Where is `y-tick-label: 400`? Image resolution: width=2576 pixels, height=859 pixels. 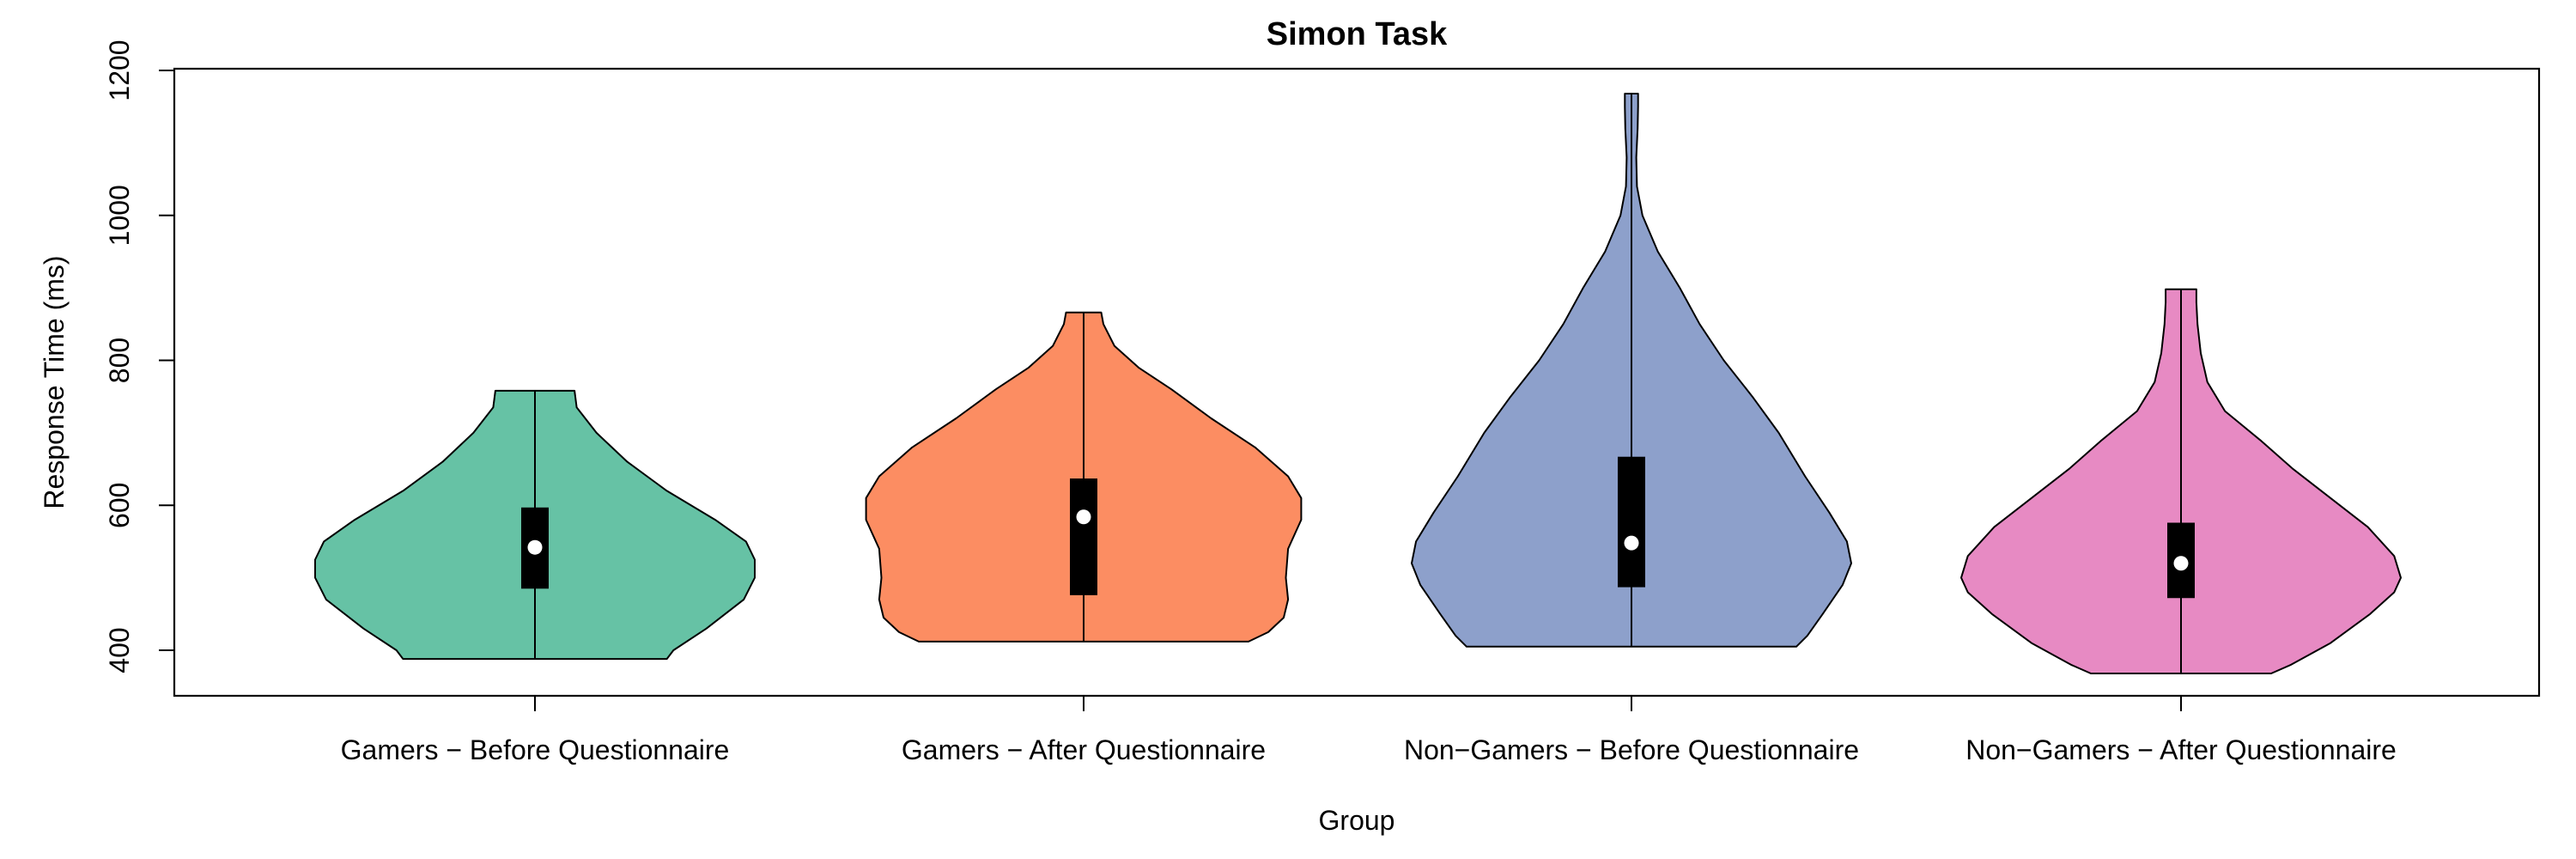 y-tick-label: 400 is located at coordinates (119, 650).